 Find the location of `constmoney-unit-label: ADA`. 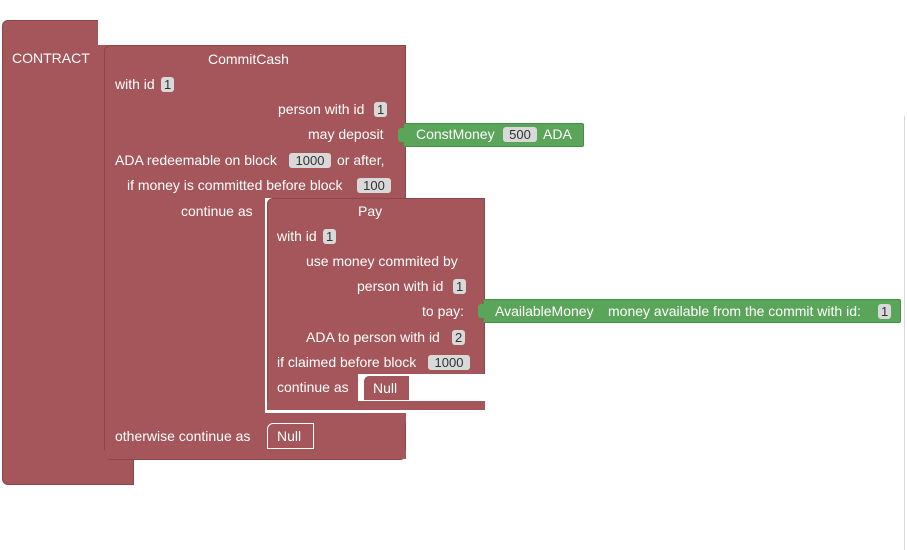

constmoney-unit-label: ADA is located at coordinates (557, 134).